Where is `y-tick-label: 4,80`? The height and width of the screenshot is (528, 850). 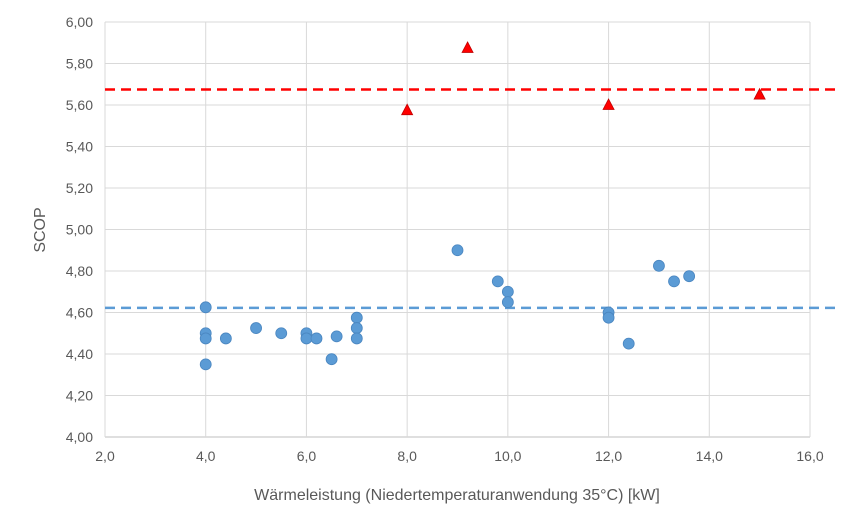 y-tick-label: 4,80 is located at coordinates (79, 271).